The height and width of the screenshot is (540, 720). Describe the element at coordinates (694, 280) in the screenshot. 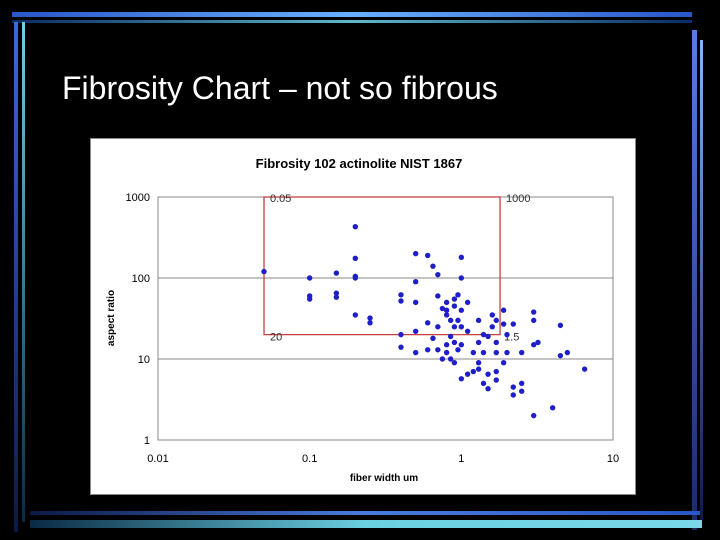

I see `frame-bar-right` at that location.